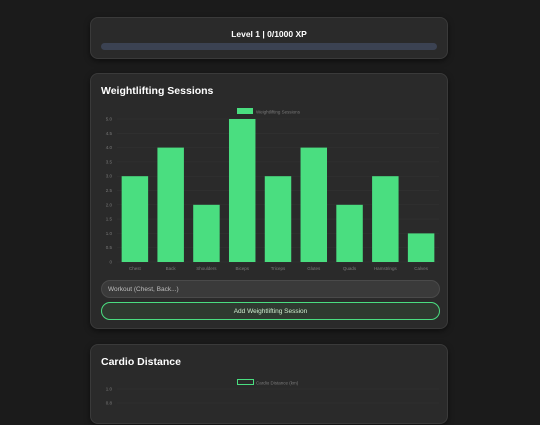 The height and width of the screenshot is (425, 540). I want to click on cardio-legend: Cardio Distance (km), so click(268, 382).